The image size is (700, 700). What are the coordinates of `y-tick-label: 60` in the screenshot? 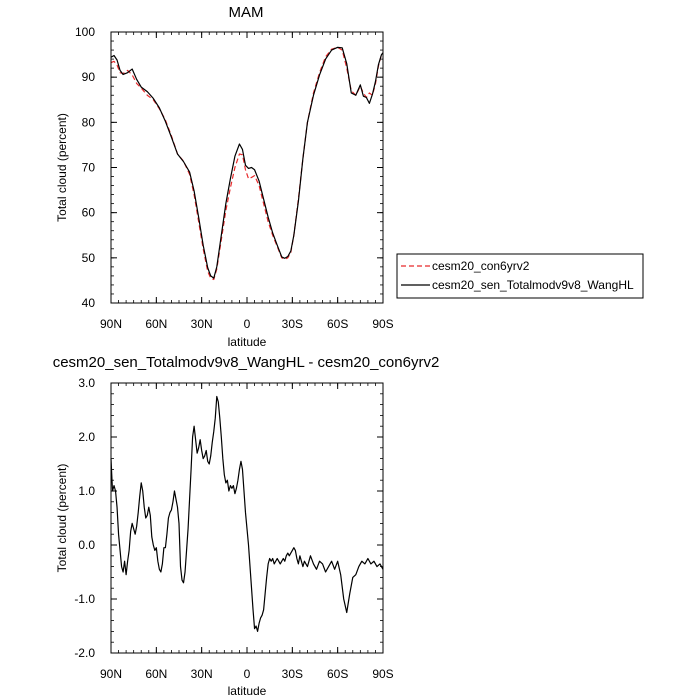 It's located at (89, 213).